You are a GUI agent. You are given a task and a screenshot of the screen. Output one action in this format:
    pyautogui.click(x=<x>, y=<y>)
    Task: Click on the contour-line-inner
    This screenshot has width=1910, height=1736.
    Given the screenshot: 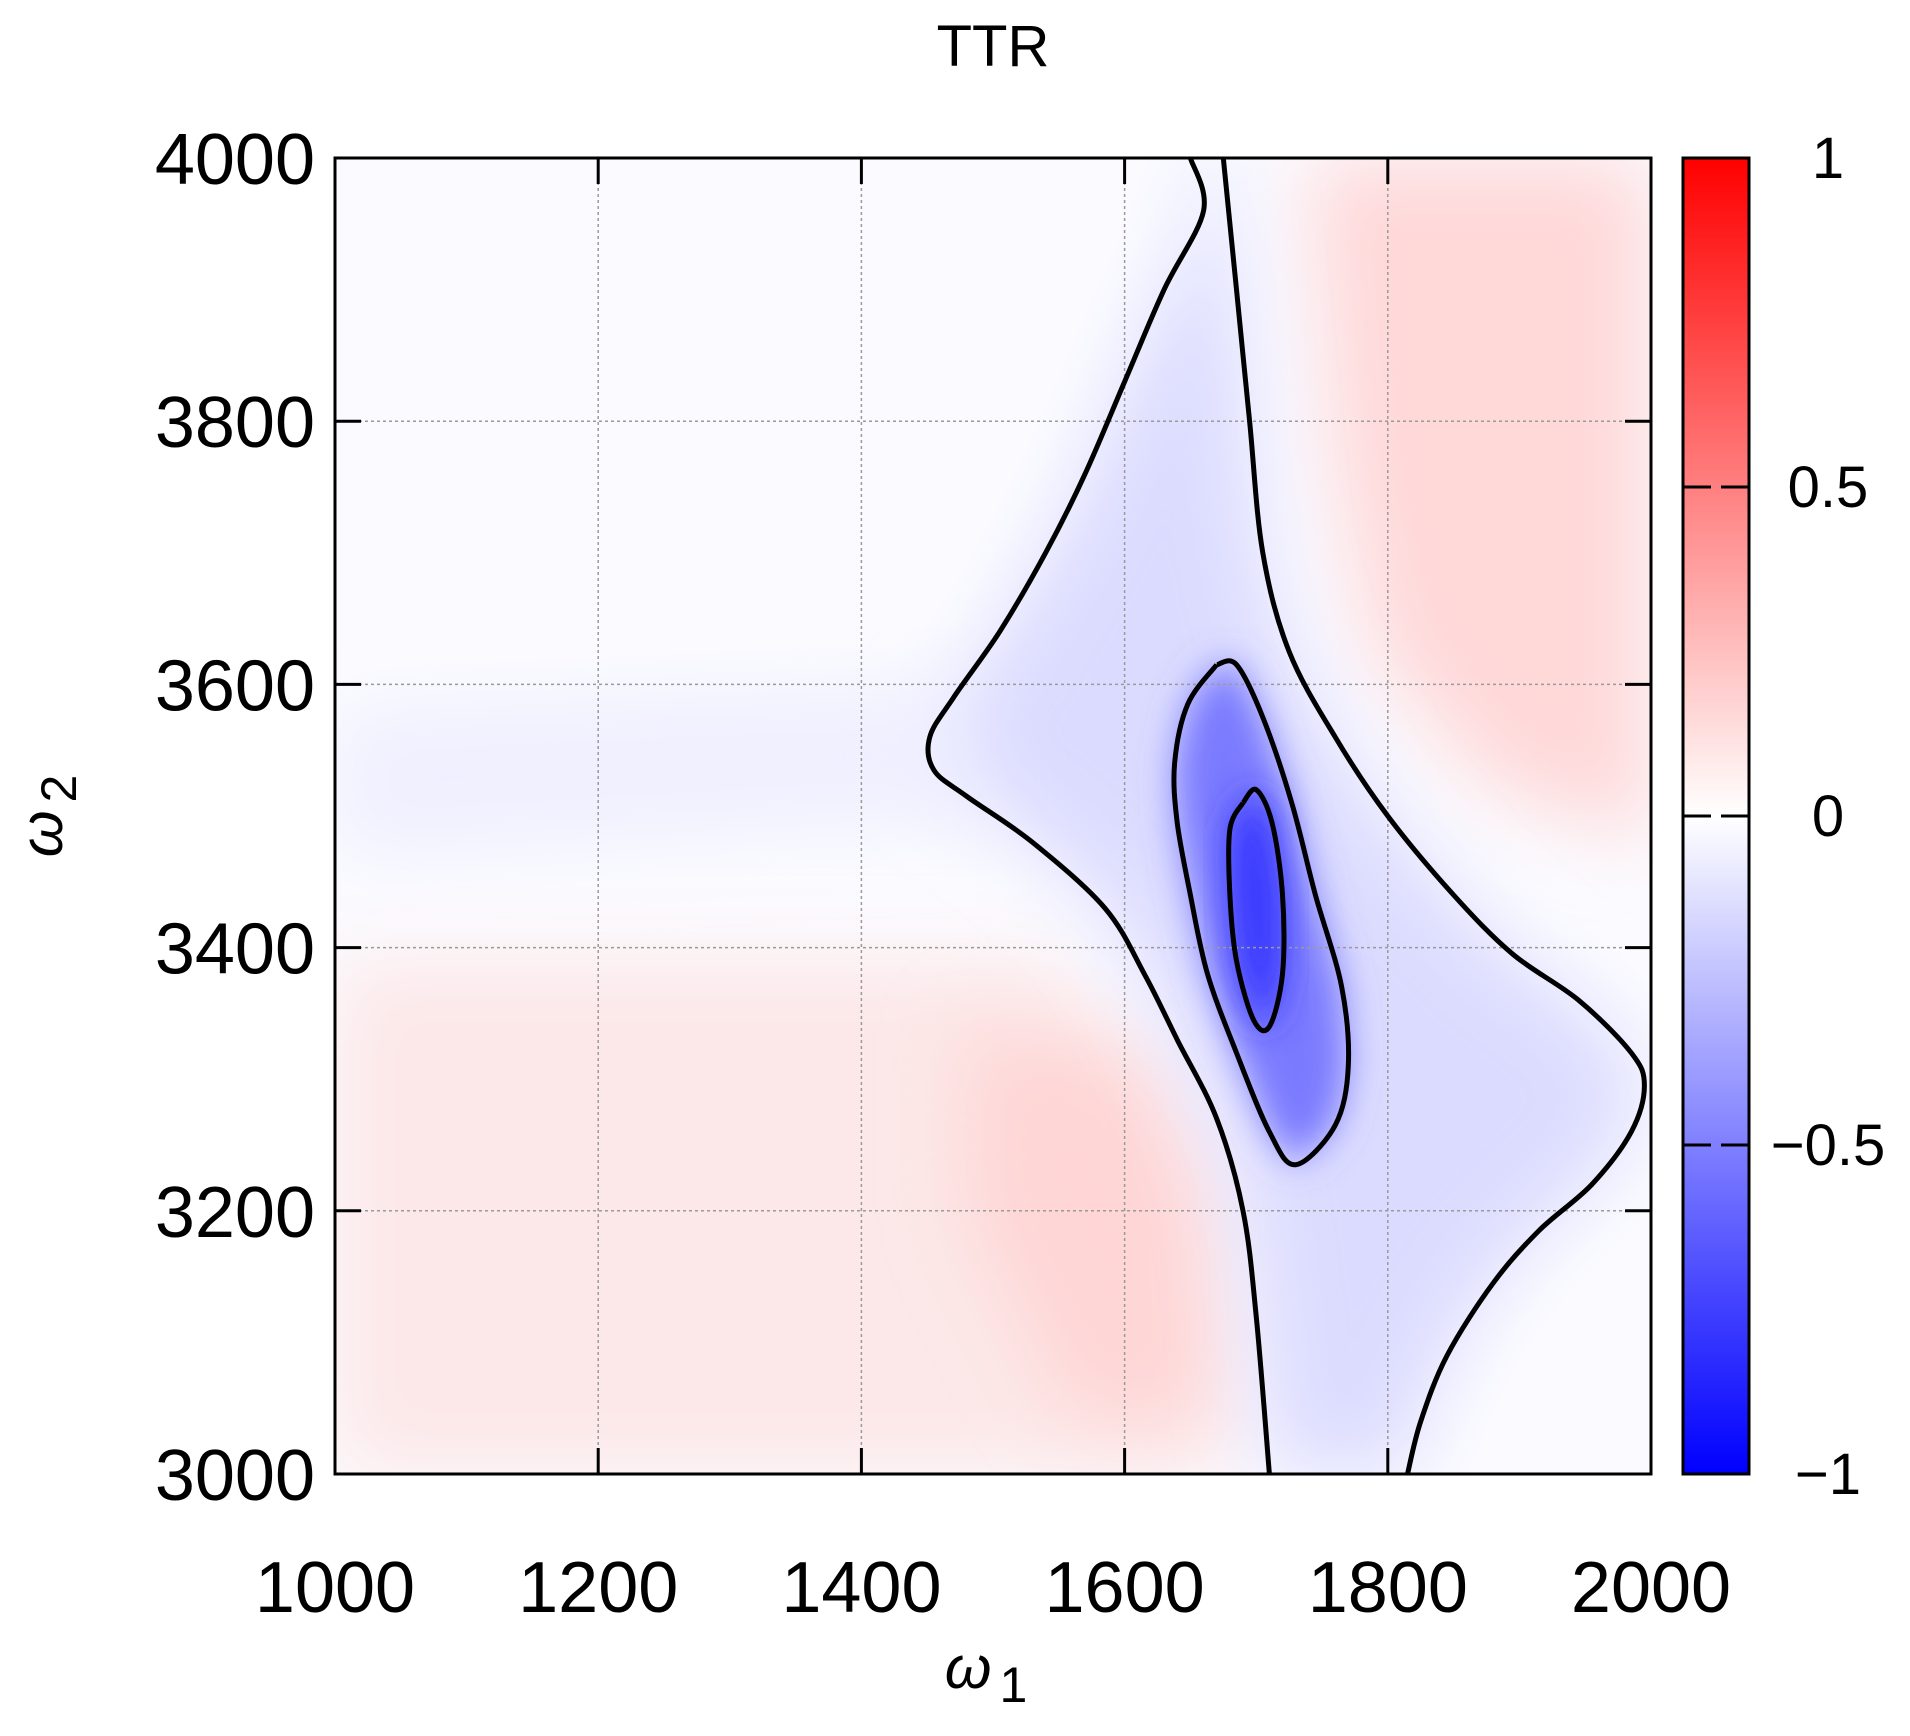 What is the action you would take?
    pyautogui.click(x=1256, y=910)
    